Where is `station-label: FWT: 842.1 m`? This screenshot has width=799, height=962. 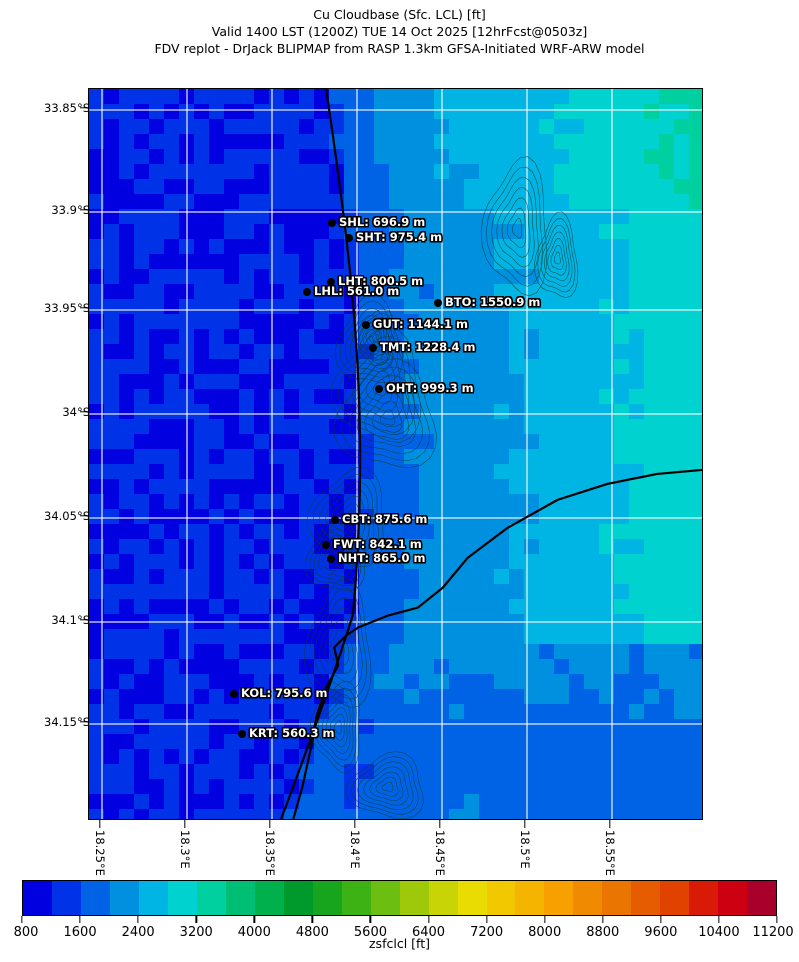
station-label: FWT: 842.1 m is located at coordinates (377, 544).